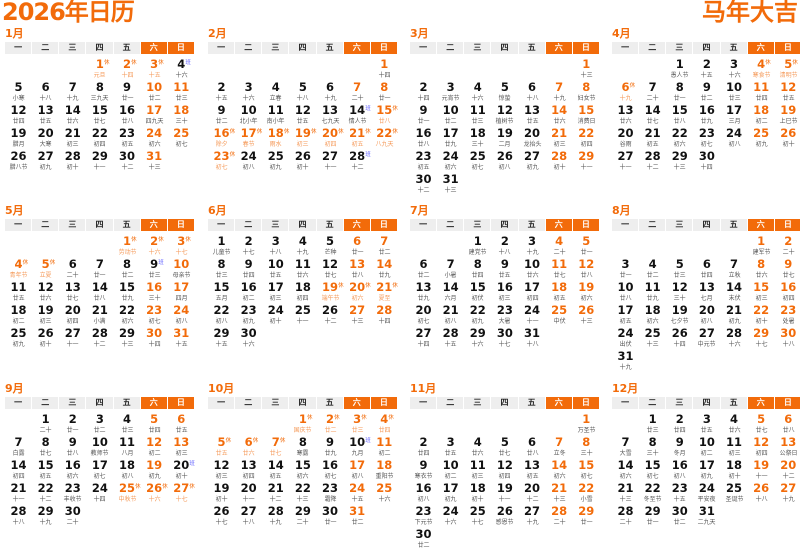 This screenshot has width=800, height=549. Describe the element at coordinates (679, 113) in the screenshot. I see `day-cell: 15 廿八` at that location.